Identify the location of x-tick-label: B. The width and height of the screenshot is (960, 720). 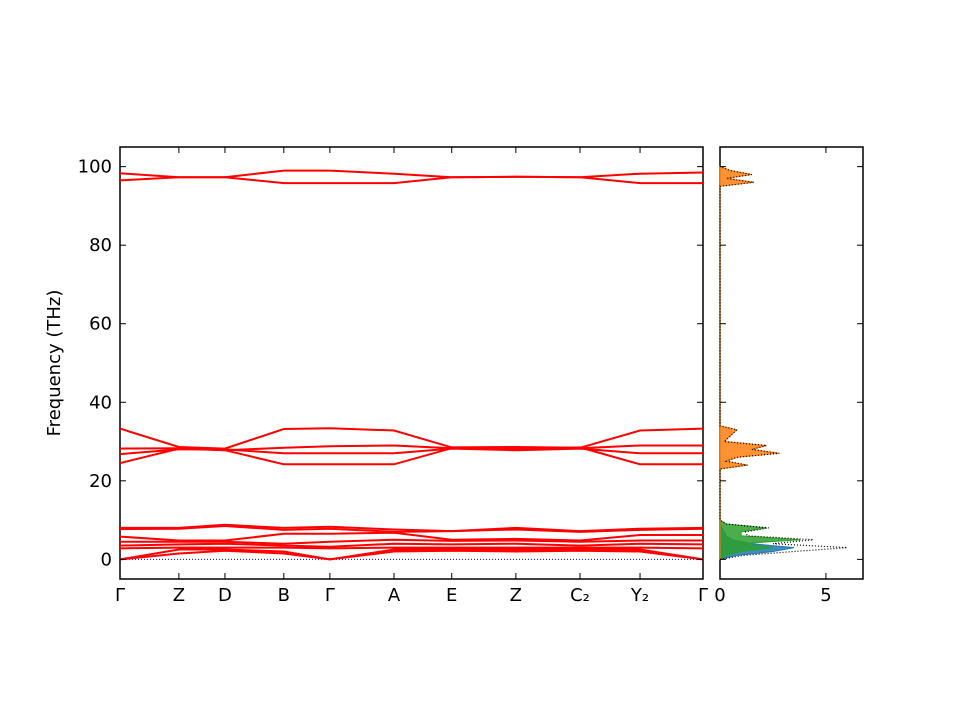
(284, 595).